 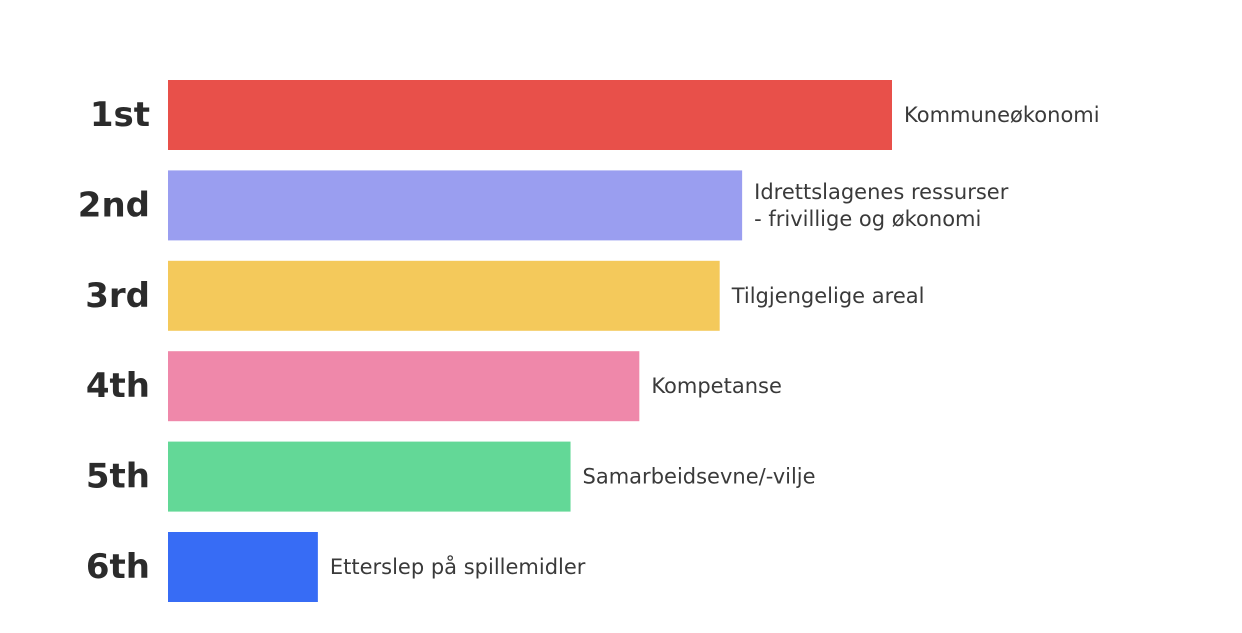 I want to click on rank-label-5: 5th, so click(x=118, y=477).